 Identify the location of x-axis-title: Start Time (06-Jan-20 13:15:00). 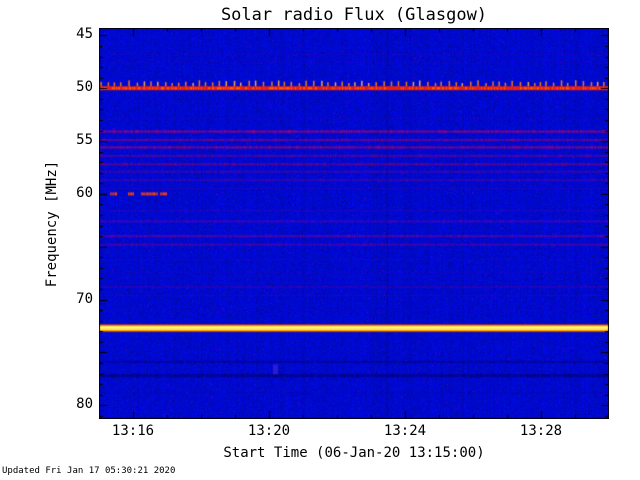
(354, 453).